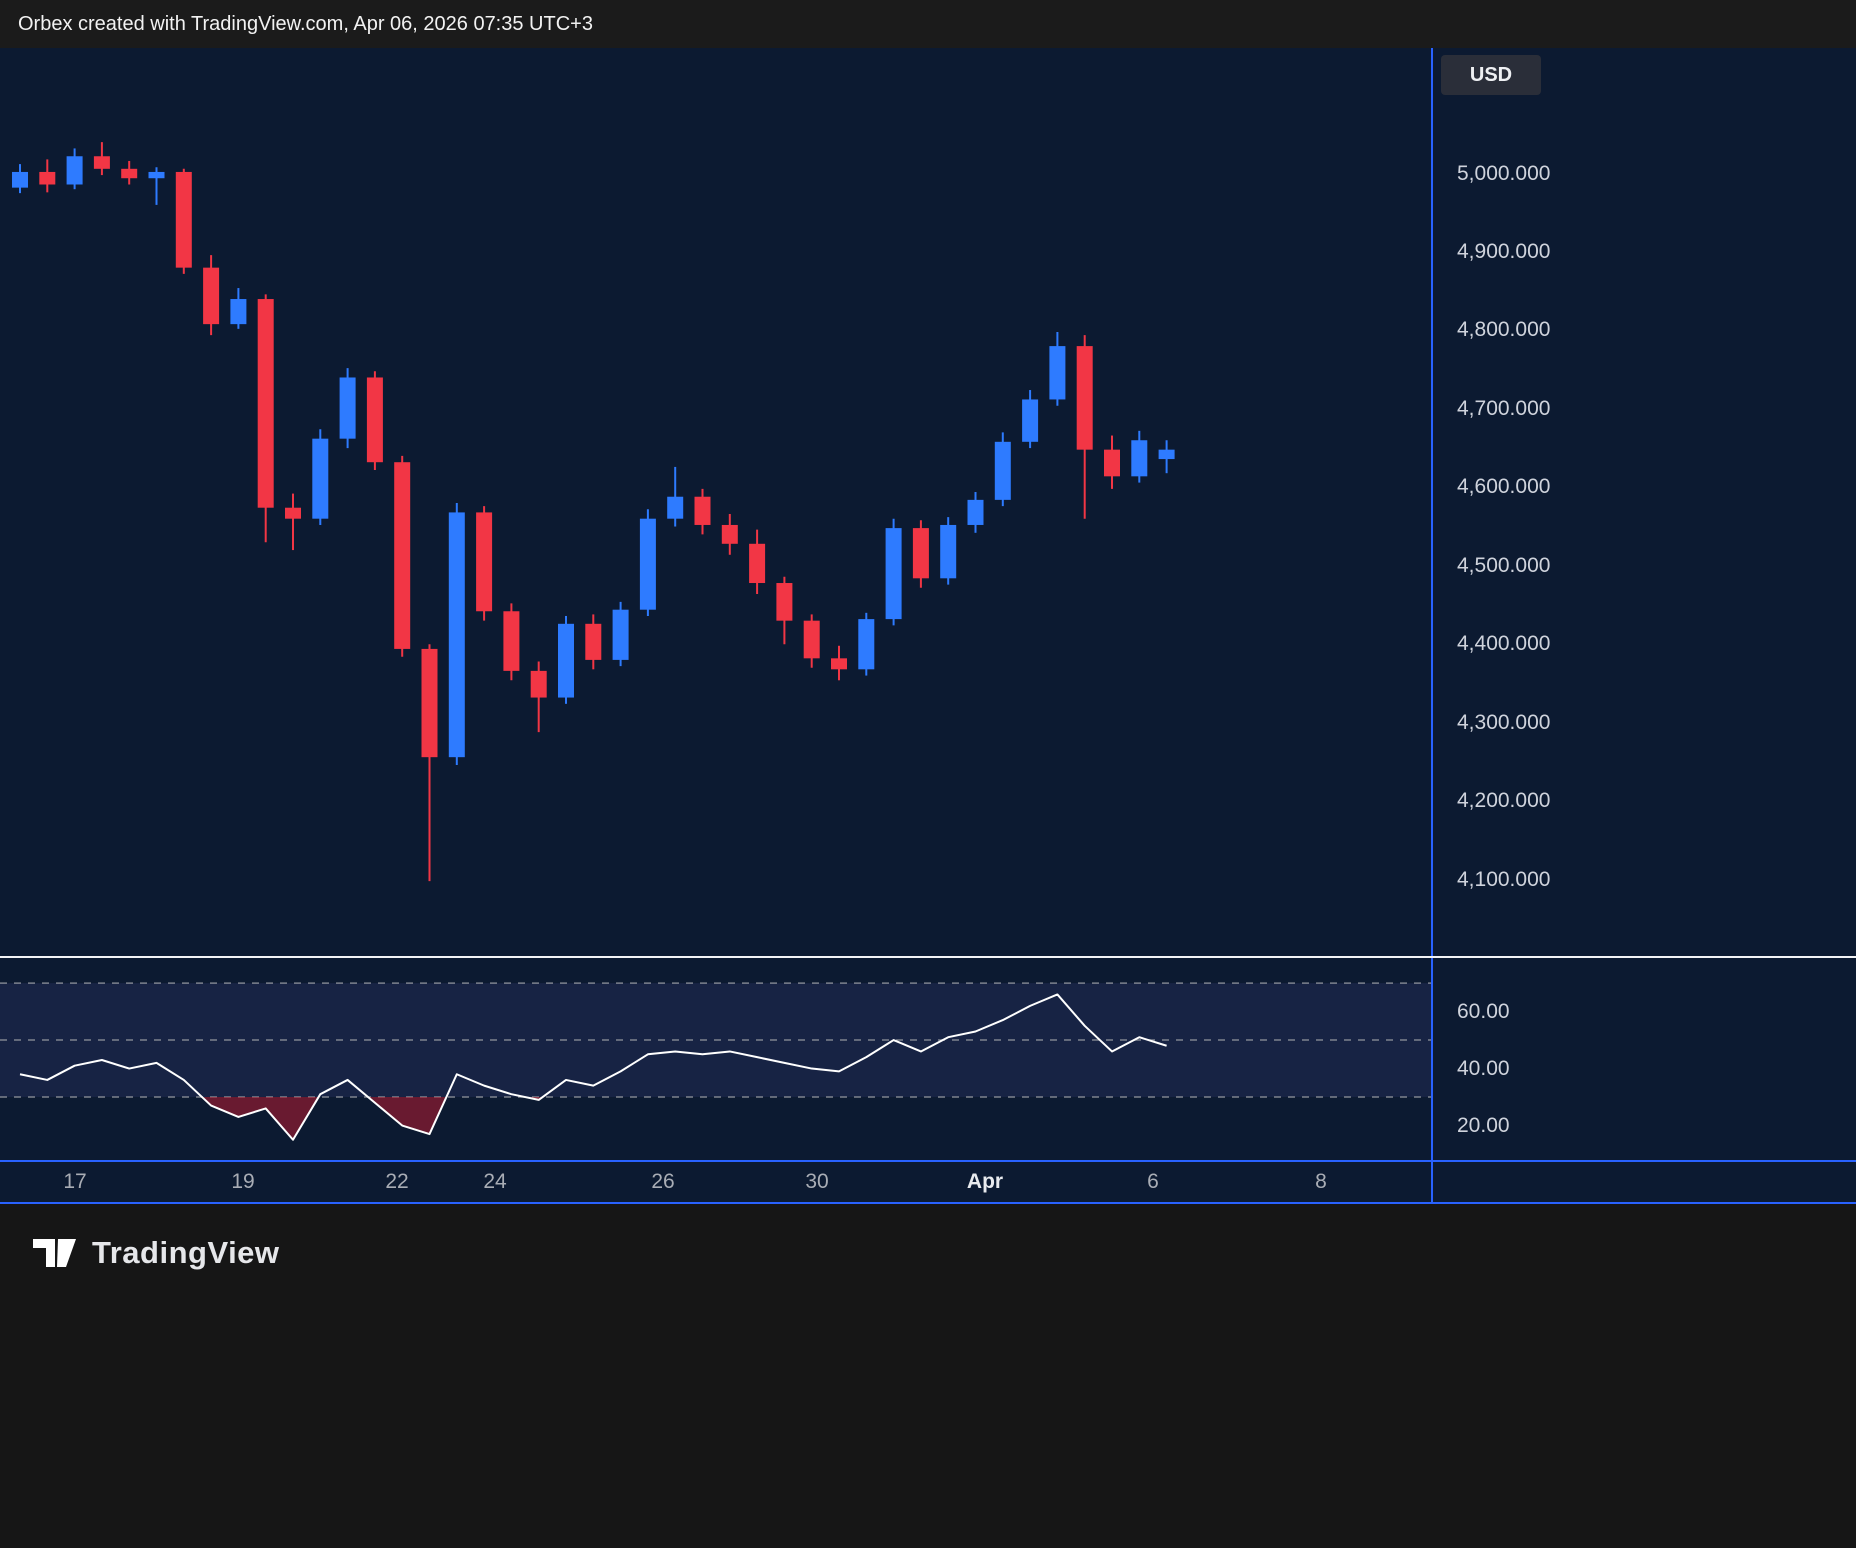 This screenshot has width=1856, height=1548. What do you see at coordinates (54, 1253) in the screenshot?
I see `tradingview-logo-icon` at bounding box center [54, 1253].